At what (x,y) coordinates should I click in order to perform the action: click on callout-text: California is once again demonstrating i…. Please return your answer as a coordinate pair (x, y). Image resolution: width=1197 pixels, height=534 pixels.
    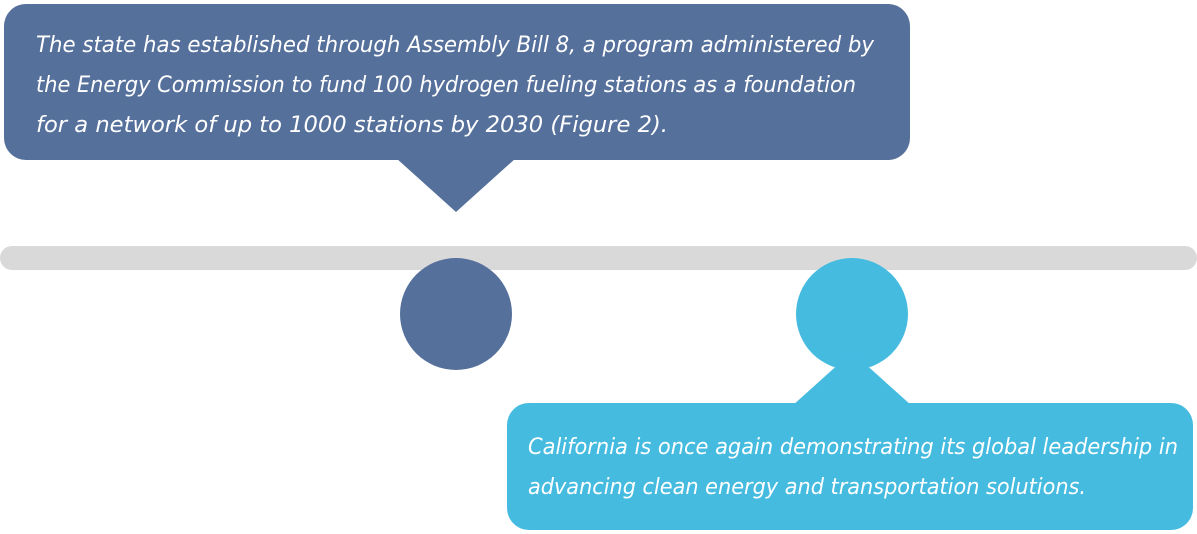
    Looking at the image, I should click on (853, 447).